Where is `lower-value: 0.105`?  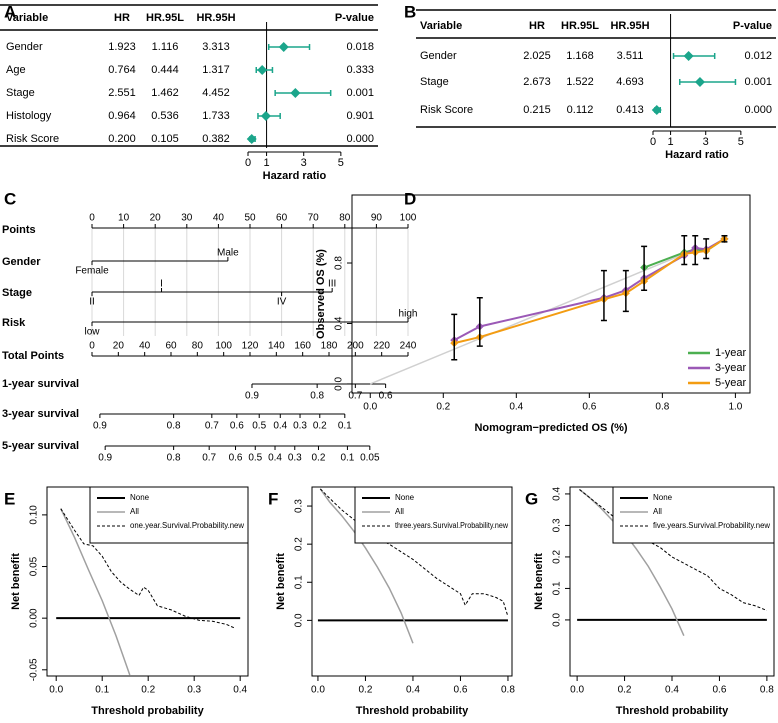 lower-value: 0.105 is located at coordinates (165, 139).